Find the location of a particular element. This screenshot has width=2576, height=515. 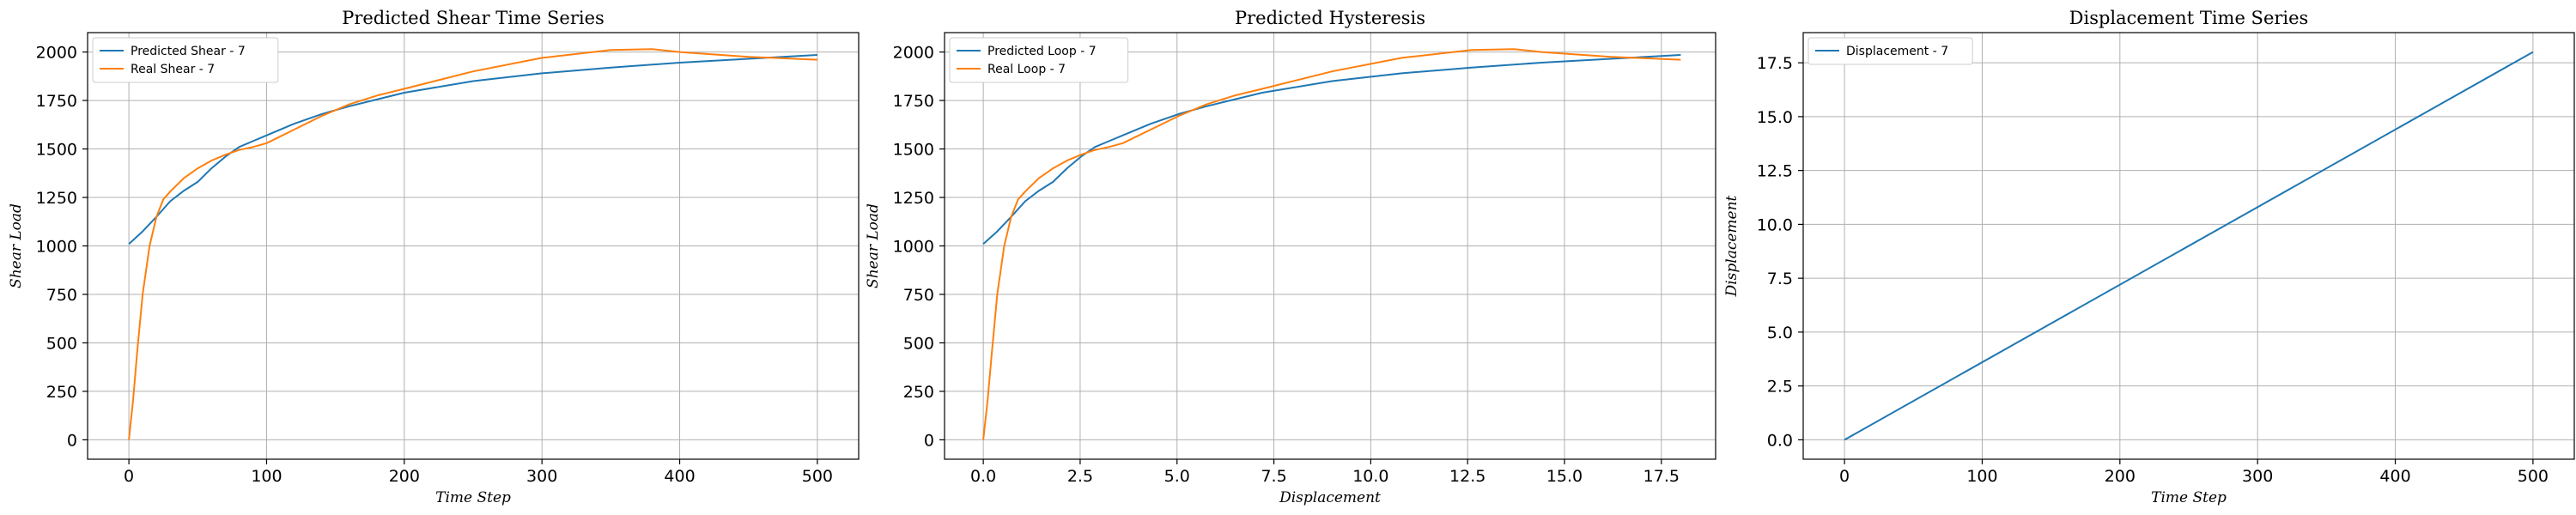

y-tick-label: 5.0 is located at coordinates (1780, 333).